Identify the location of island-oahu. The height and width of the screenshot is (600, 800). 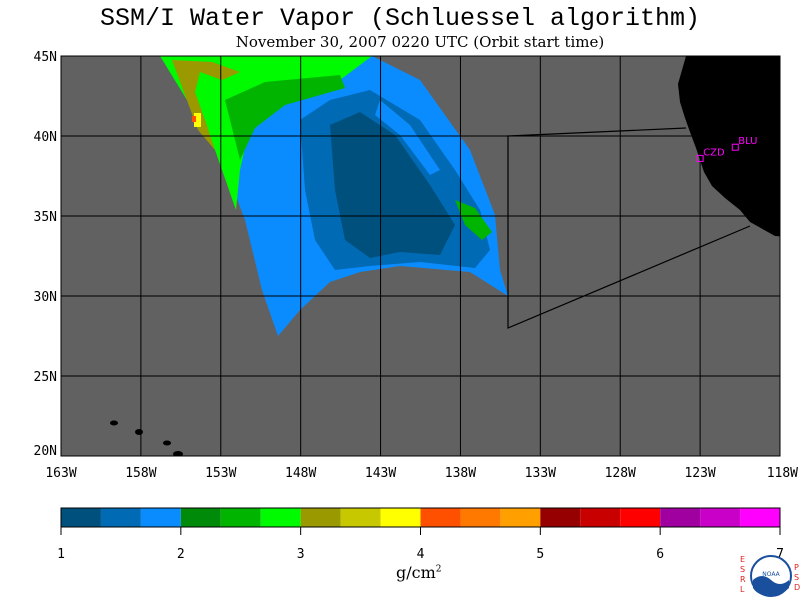
(139, 432).